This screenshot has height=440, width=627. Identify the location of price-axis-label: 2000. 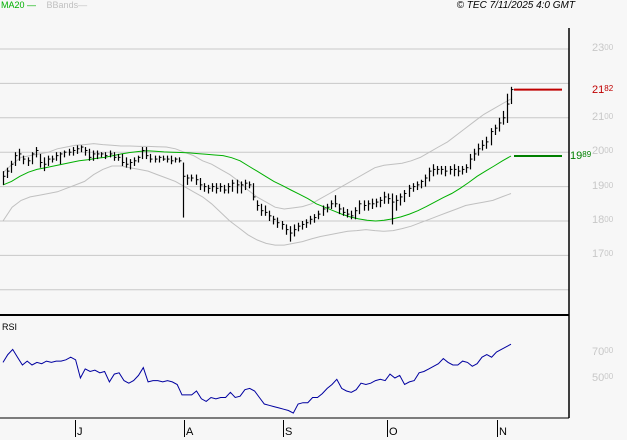
(603, 151).